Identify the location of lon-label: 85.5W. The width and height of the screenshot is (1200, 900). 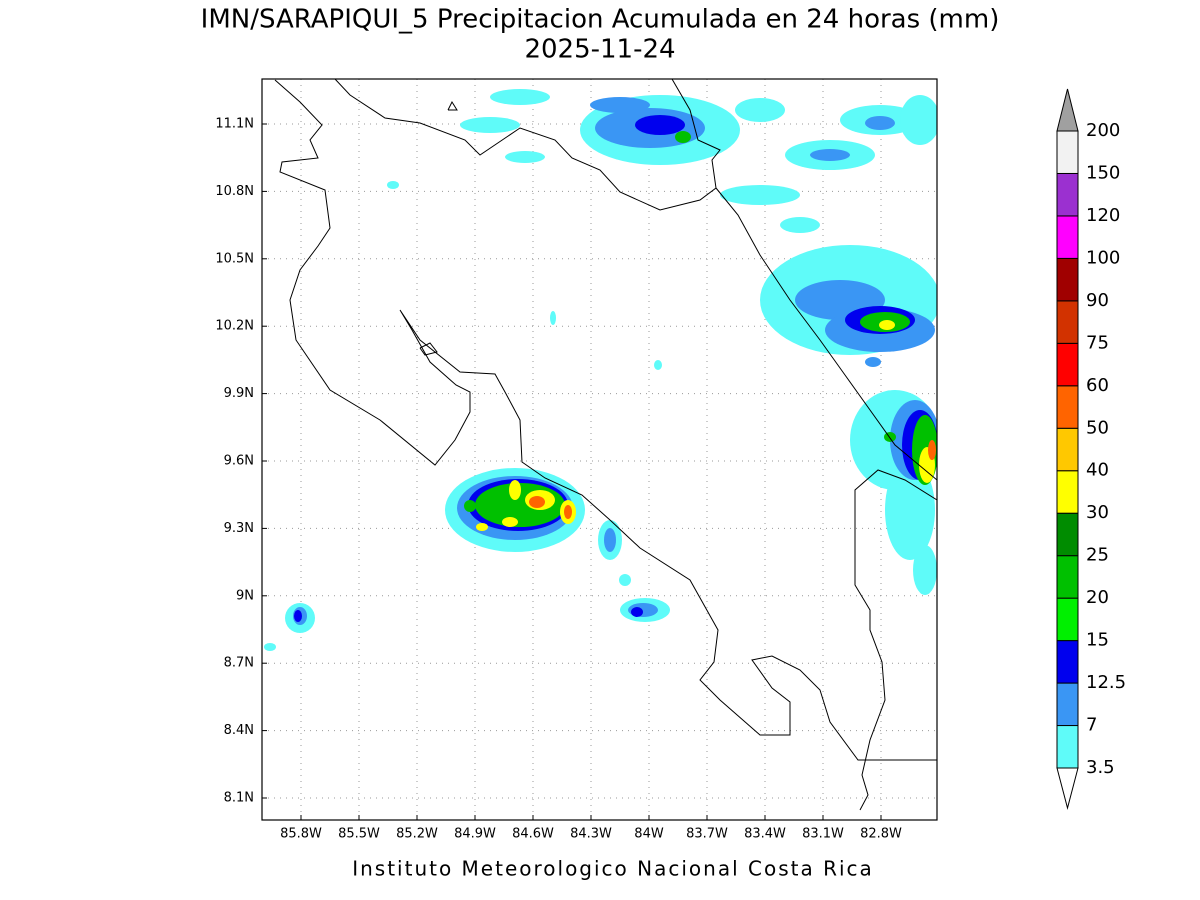
(359, 834).